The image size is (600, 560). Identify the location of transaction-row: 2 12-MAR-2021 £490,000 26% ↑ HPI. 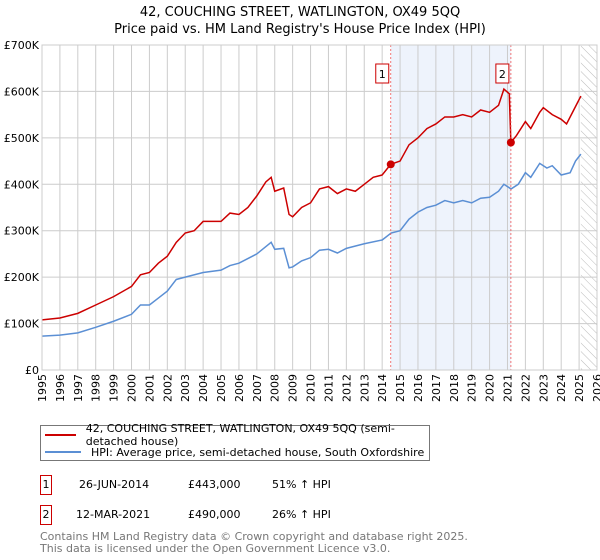
(320, 515).